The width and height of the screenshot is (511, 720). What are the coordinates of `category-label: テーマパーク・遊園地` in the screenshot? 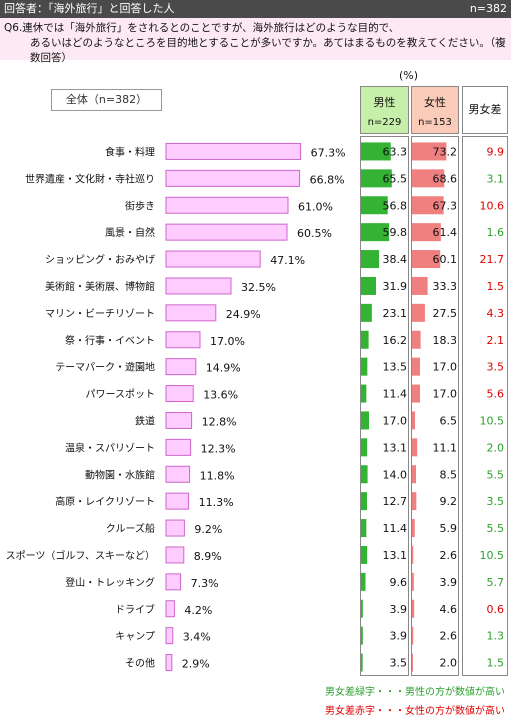 It's located at (105, 367).